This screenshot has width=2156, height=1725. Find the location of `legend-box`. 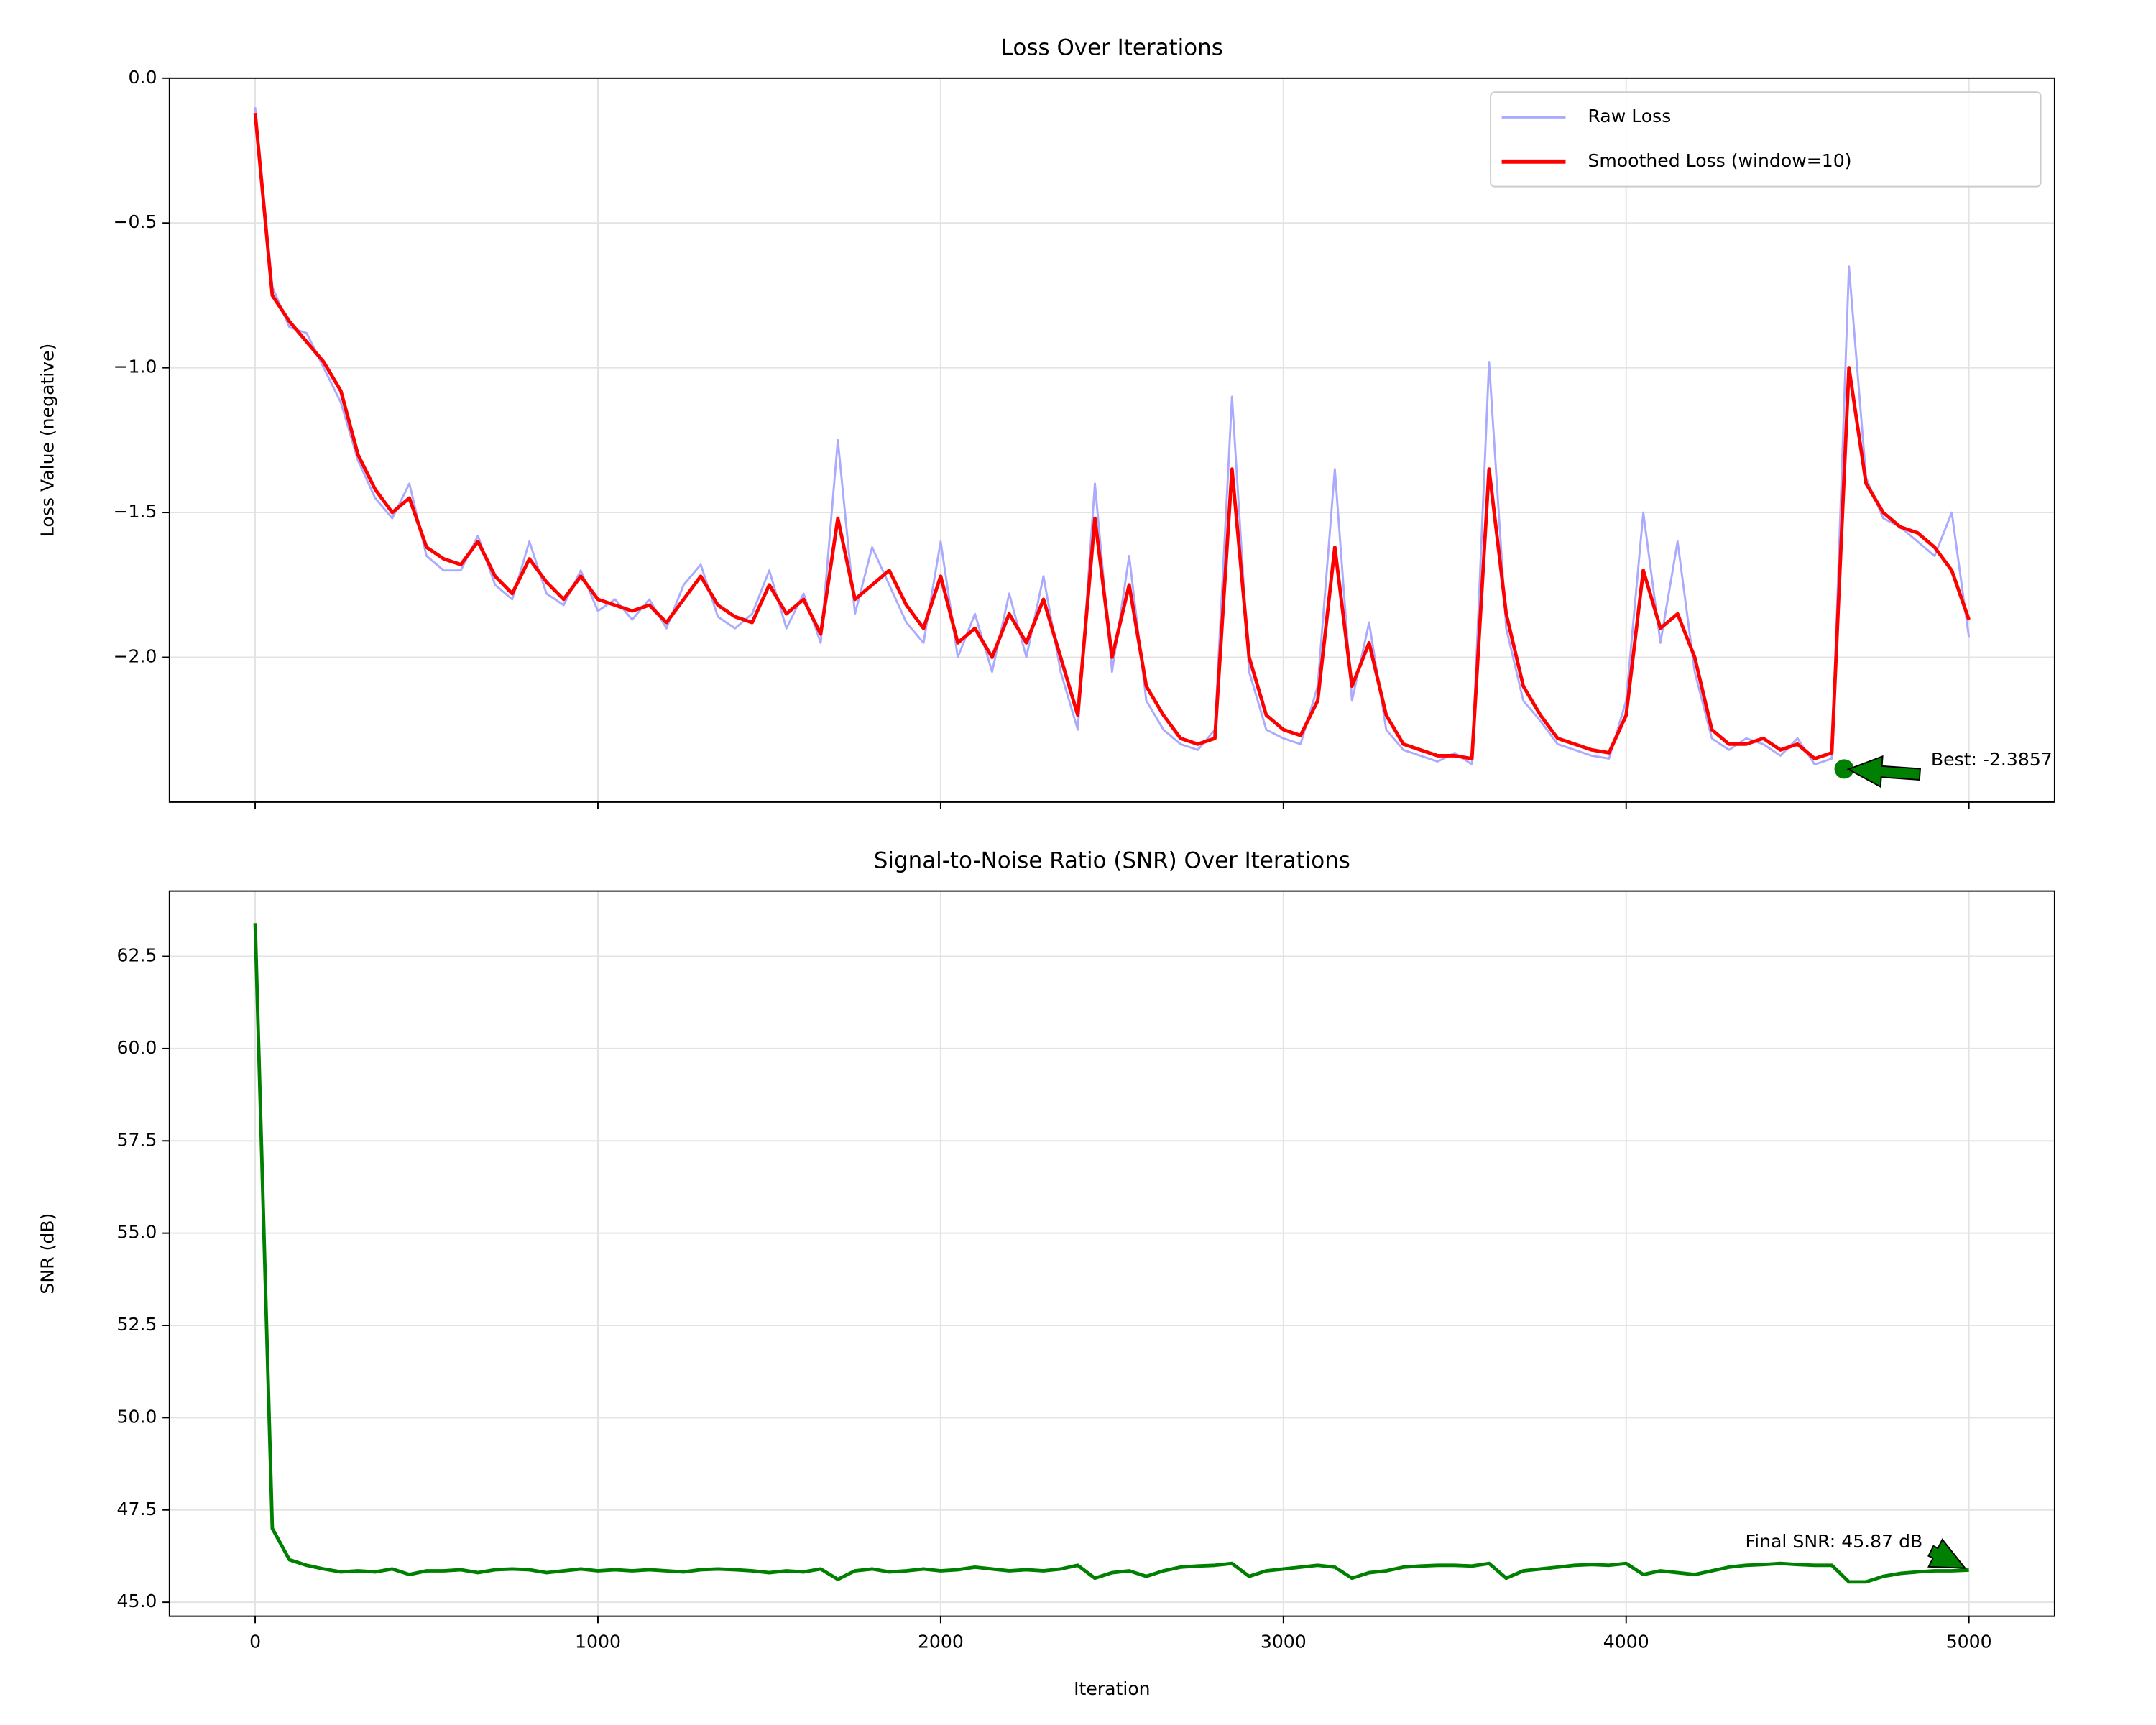

legend-box is located at coordinates (1766, 139).